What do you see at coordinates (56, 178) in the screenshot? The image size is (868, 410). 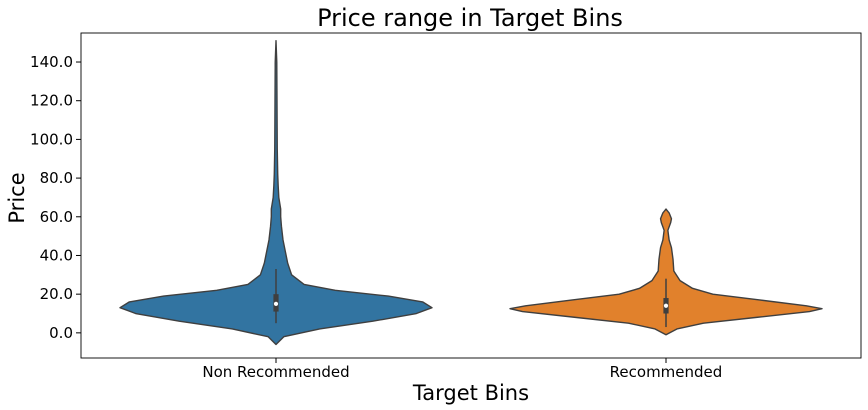 I see `y-tick-label: 80.0` at bounding box center [56, 178].